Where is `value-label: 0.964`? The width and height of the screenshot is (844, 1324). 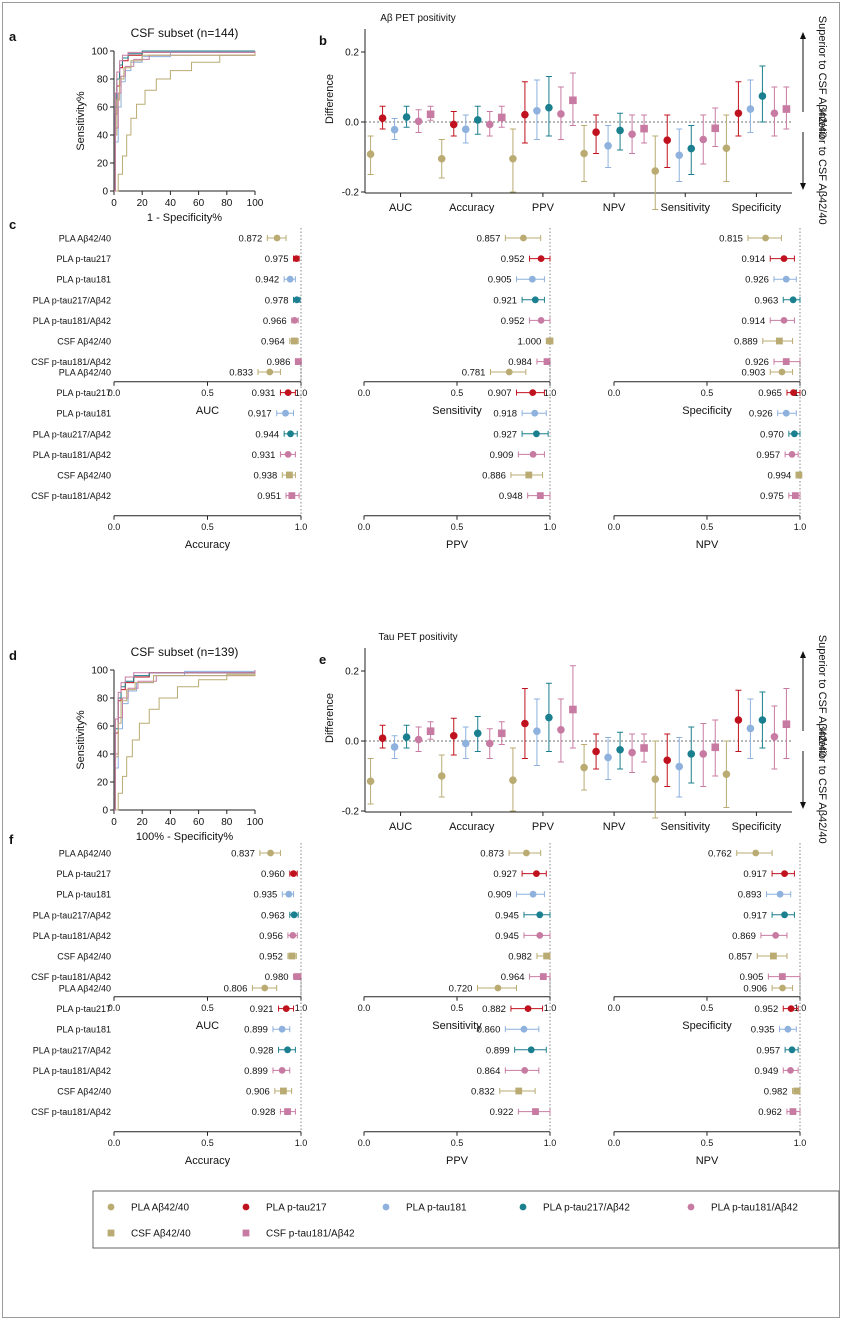
value-label: 0.964 is located at coordinates (273, 342).